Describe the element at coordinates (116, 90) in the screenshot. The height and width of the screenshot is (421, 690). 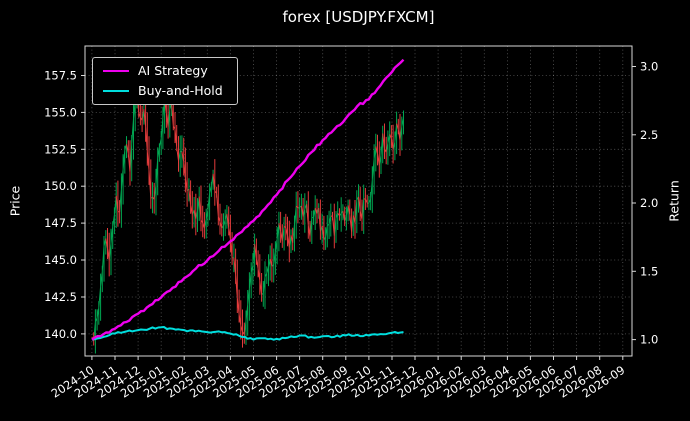
I see `buy-and-hold-line-swatch` at that location.